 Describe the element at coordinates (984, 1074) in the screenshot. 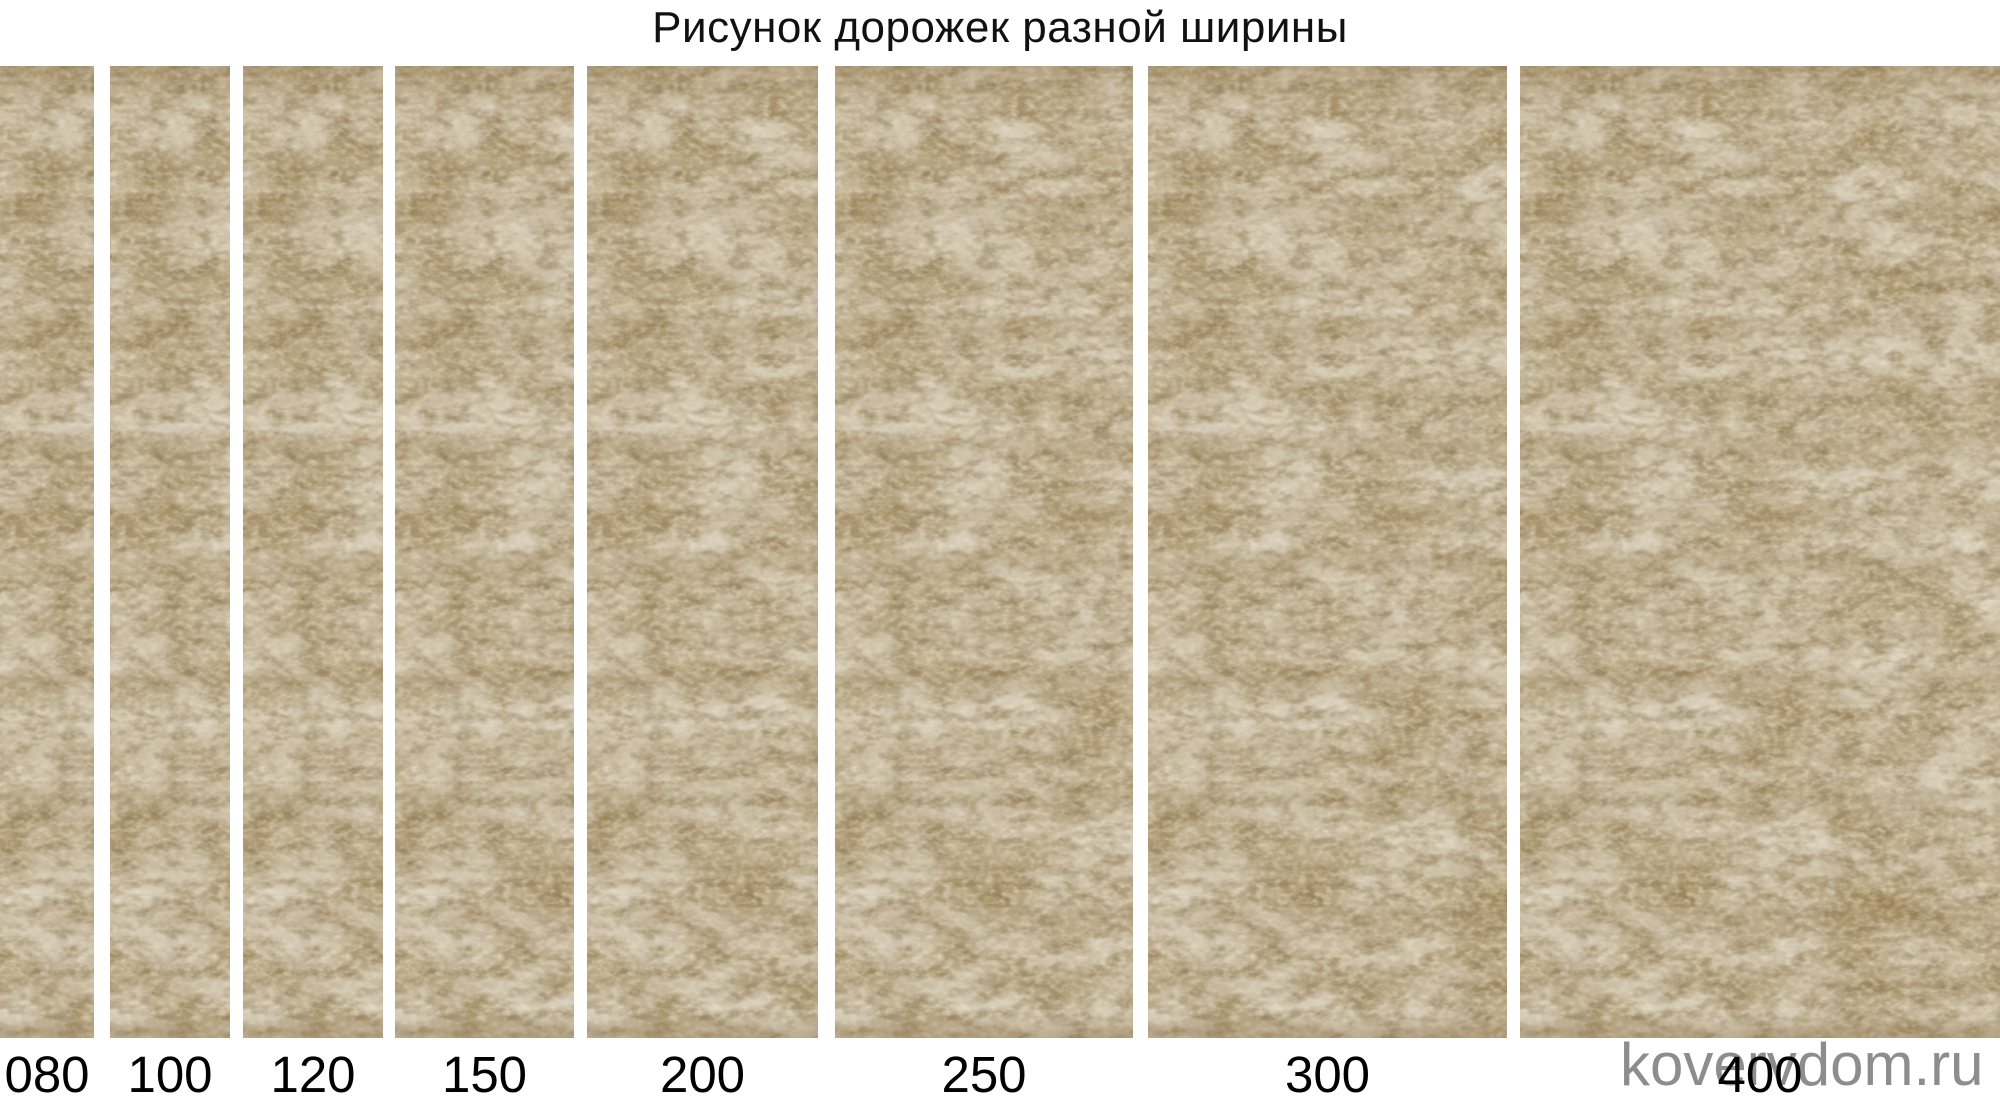

I see `width-label-250: 250` at that location.